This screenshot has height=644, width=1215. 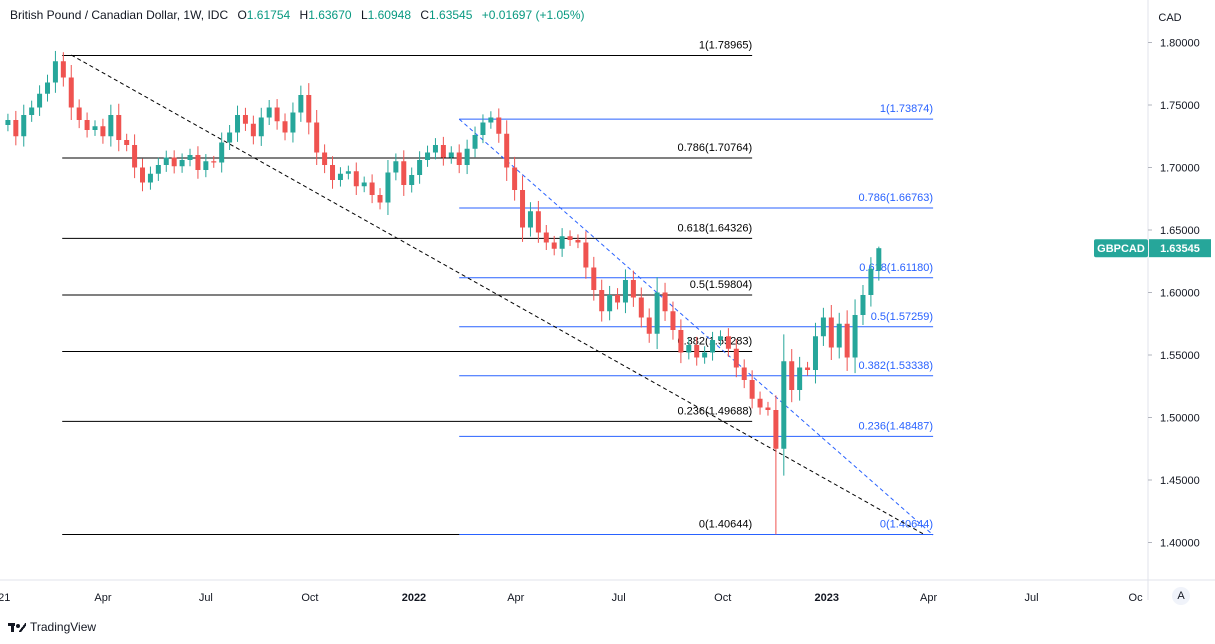 What do you see at coordinates (119, 15) in the screenshot?
I see `symbol-title: British Pound / Canadian Dollar, 1W, IDC` at bounding box center [119, 15].